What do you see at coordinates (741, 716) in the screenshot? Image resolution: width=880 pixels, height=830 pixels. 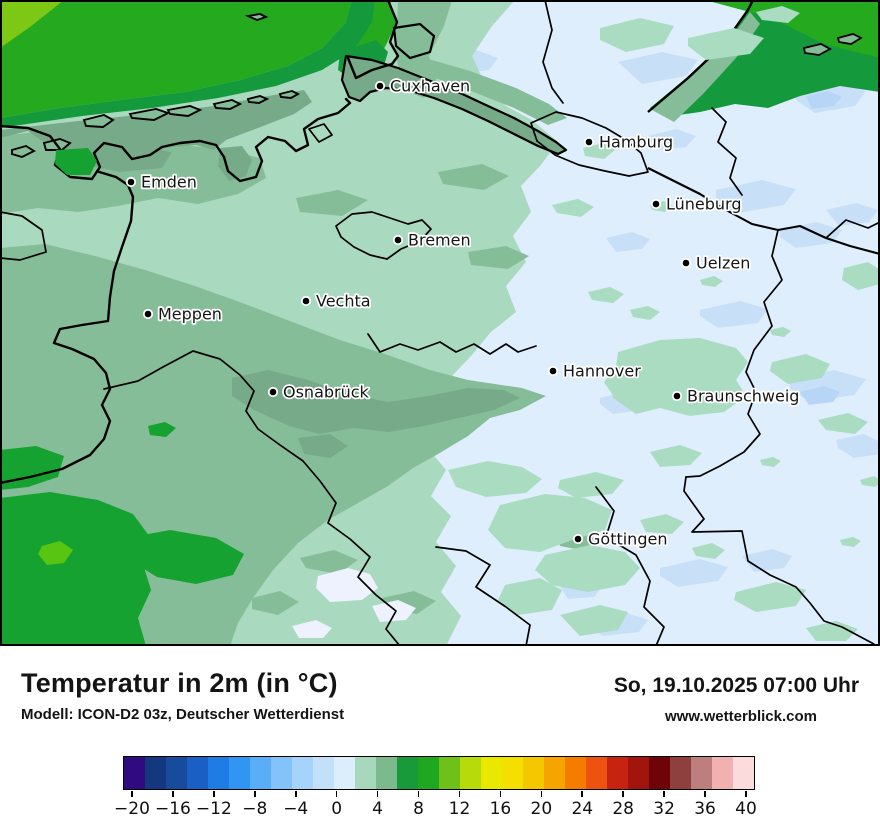 I see `website-url: www.wetterblick.com` at bounding box center [741, 716].